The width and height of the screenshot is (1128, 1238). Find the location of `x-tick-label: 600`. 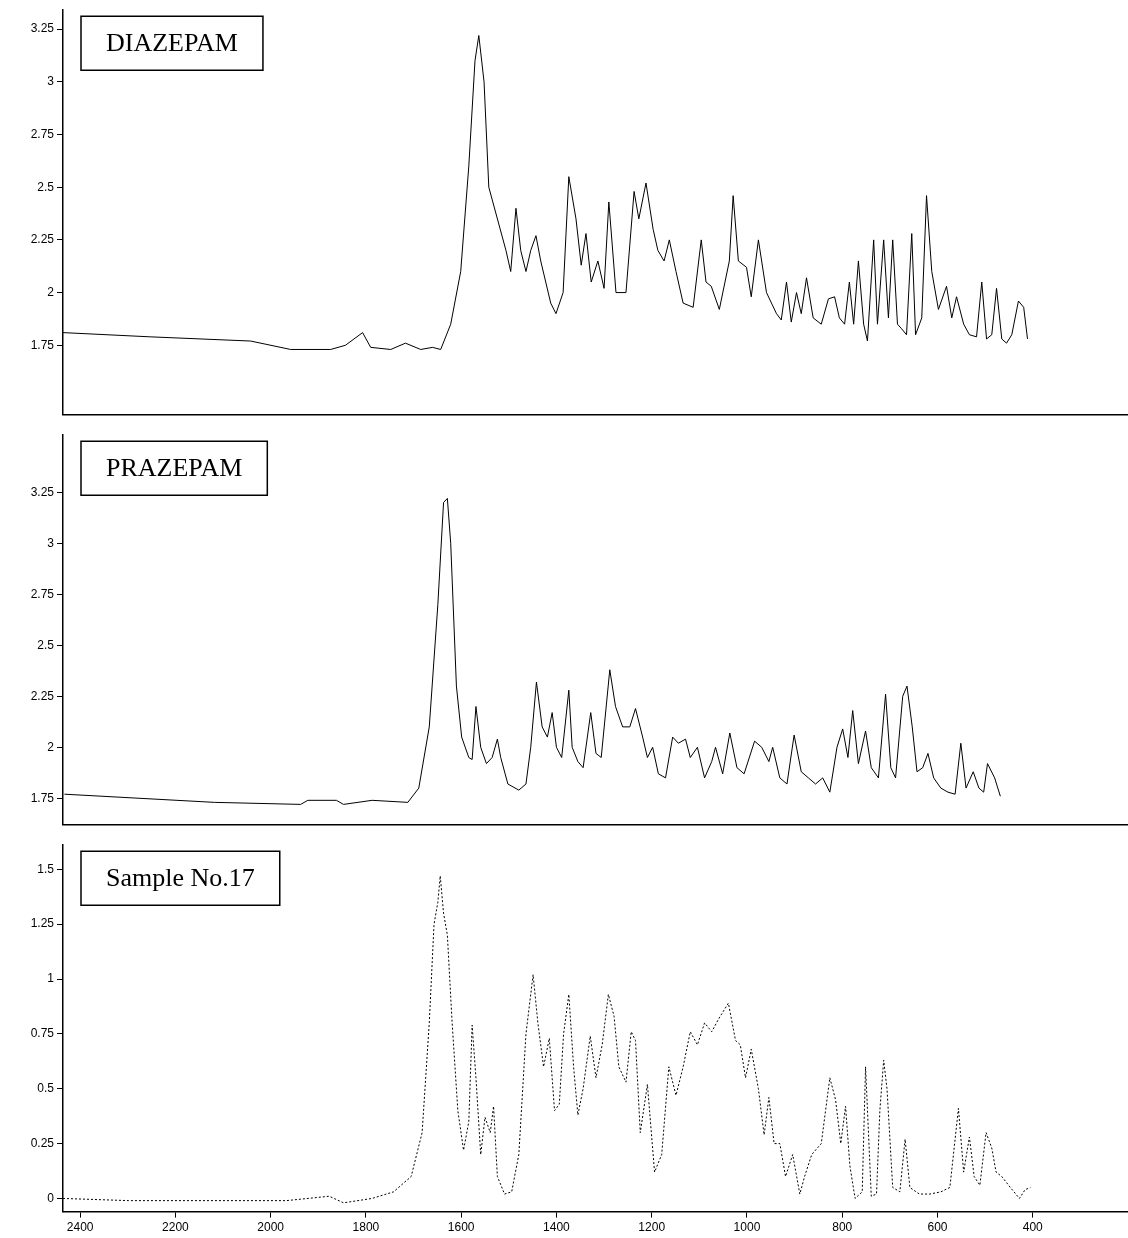

x-tick-label: 600 is located at coordinates (937, 1227).